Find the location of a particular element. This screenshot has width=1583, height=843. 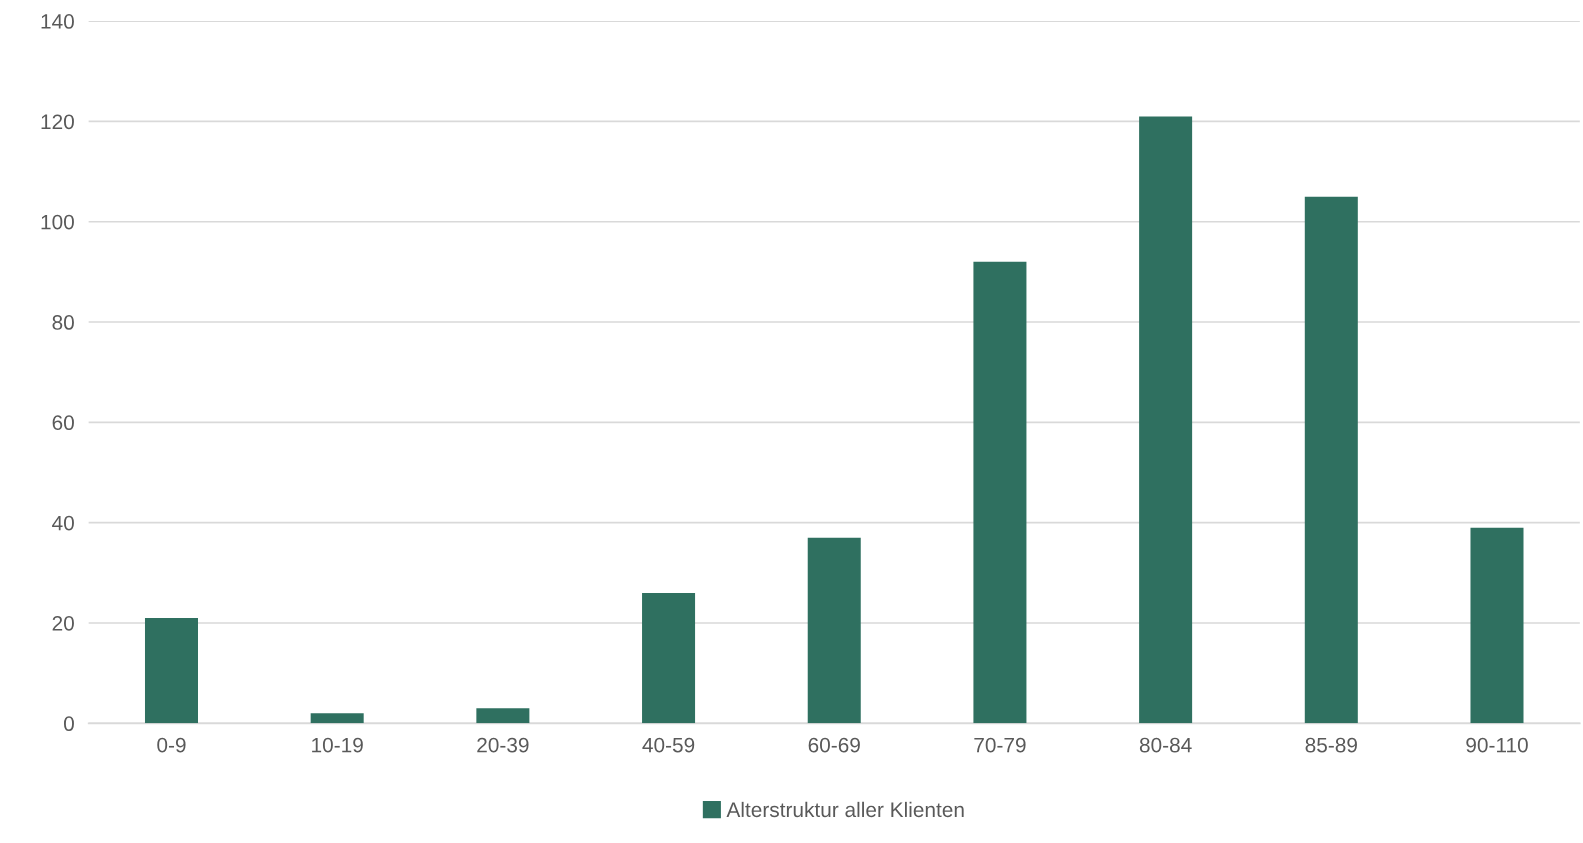

x-tick-label: 80-84 is located at coordinates (1165, 745).